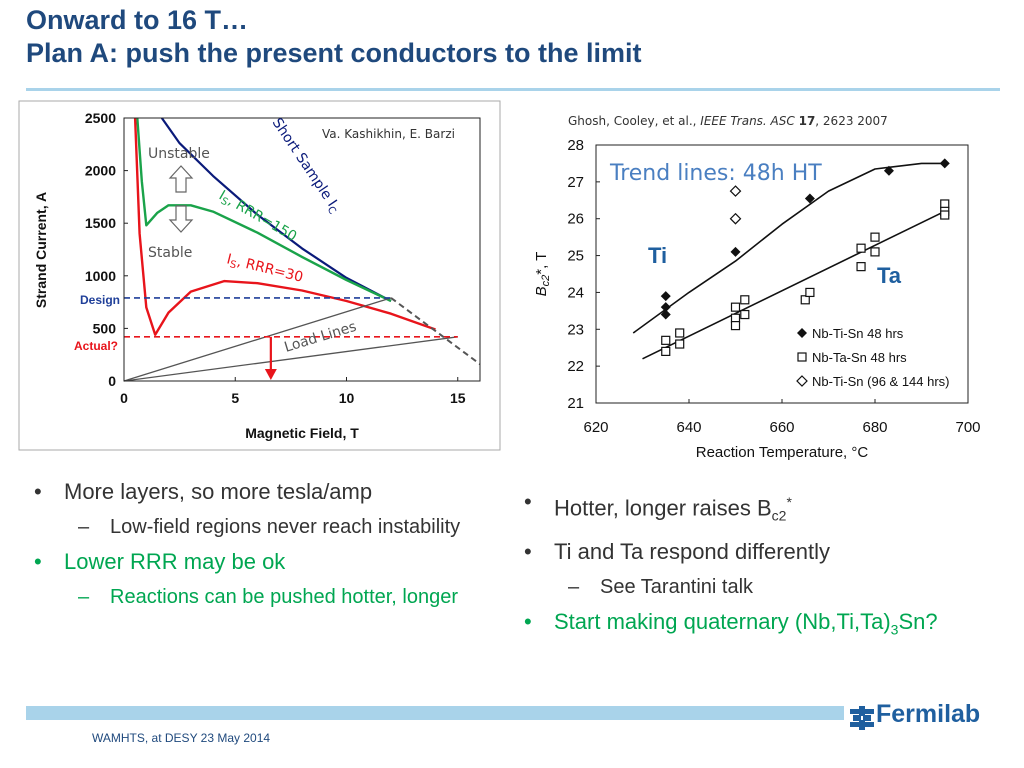 The image size is (1024, 768). I want to click on right-y-tick-label: 28, so click(575, 145).